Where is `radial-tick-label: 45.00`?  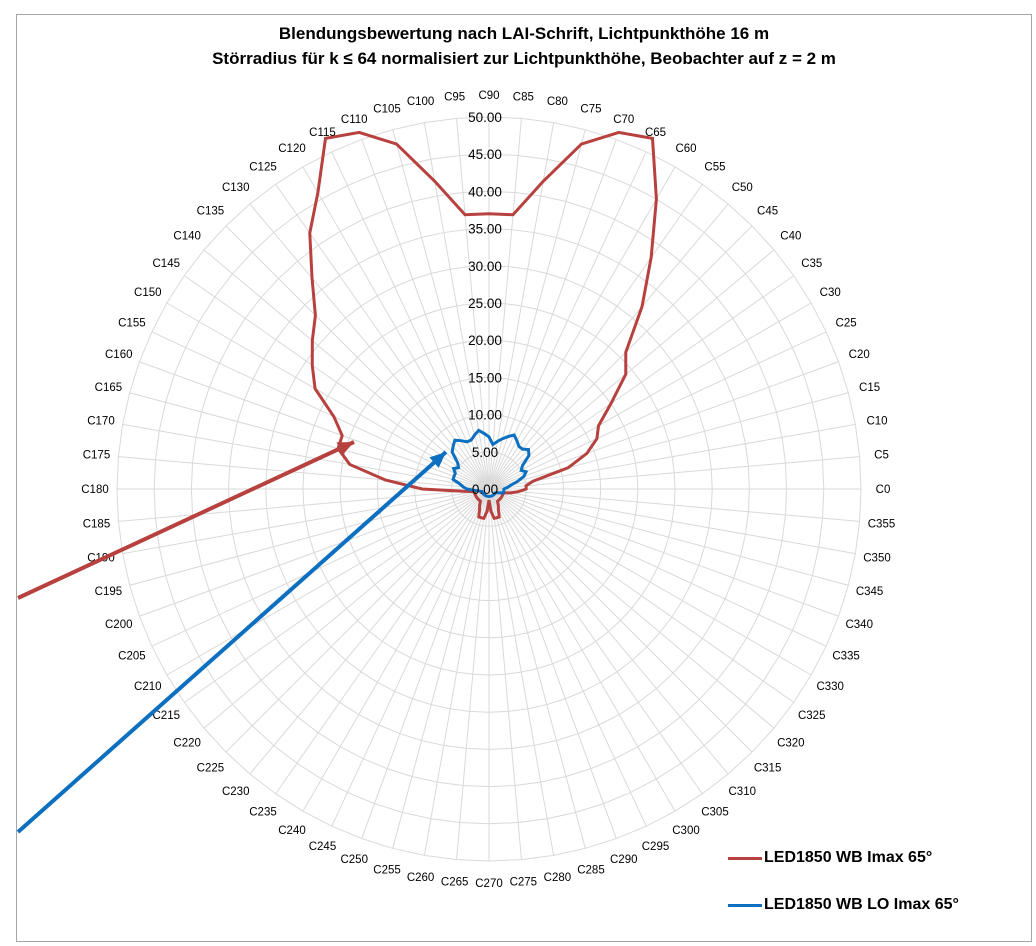
radial-tick-label: 45.00 is located at coordinates (485, 154).